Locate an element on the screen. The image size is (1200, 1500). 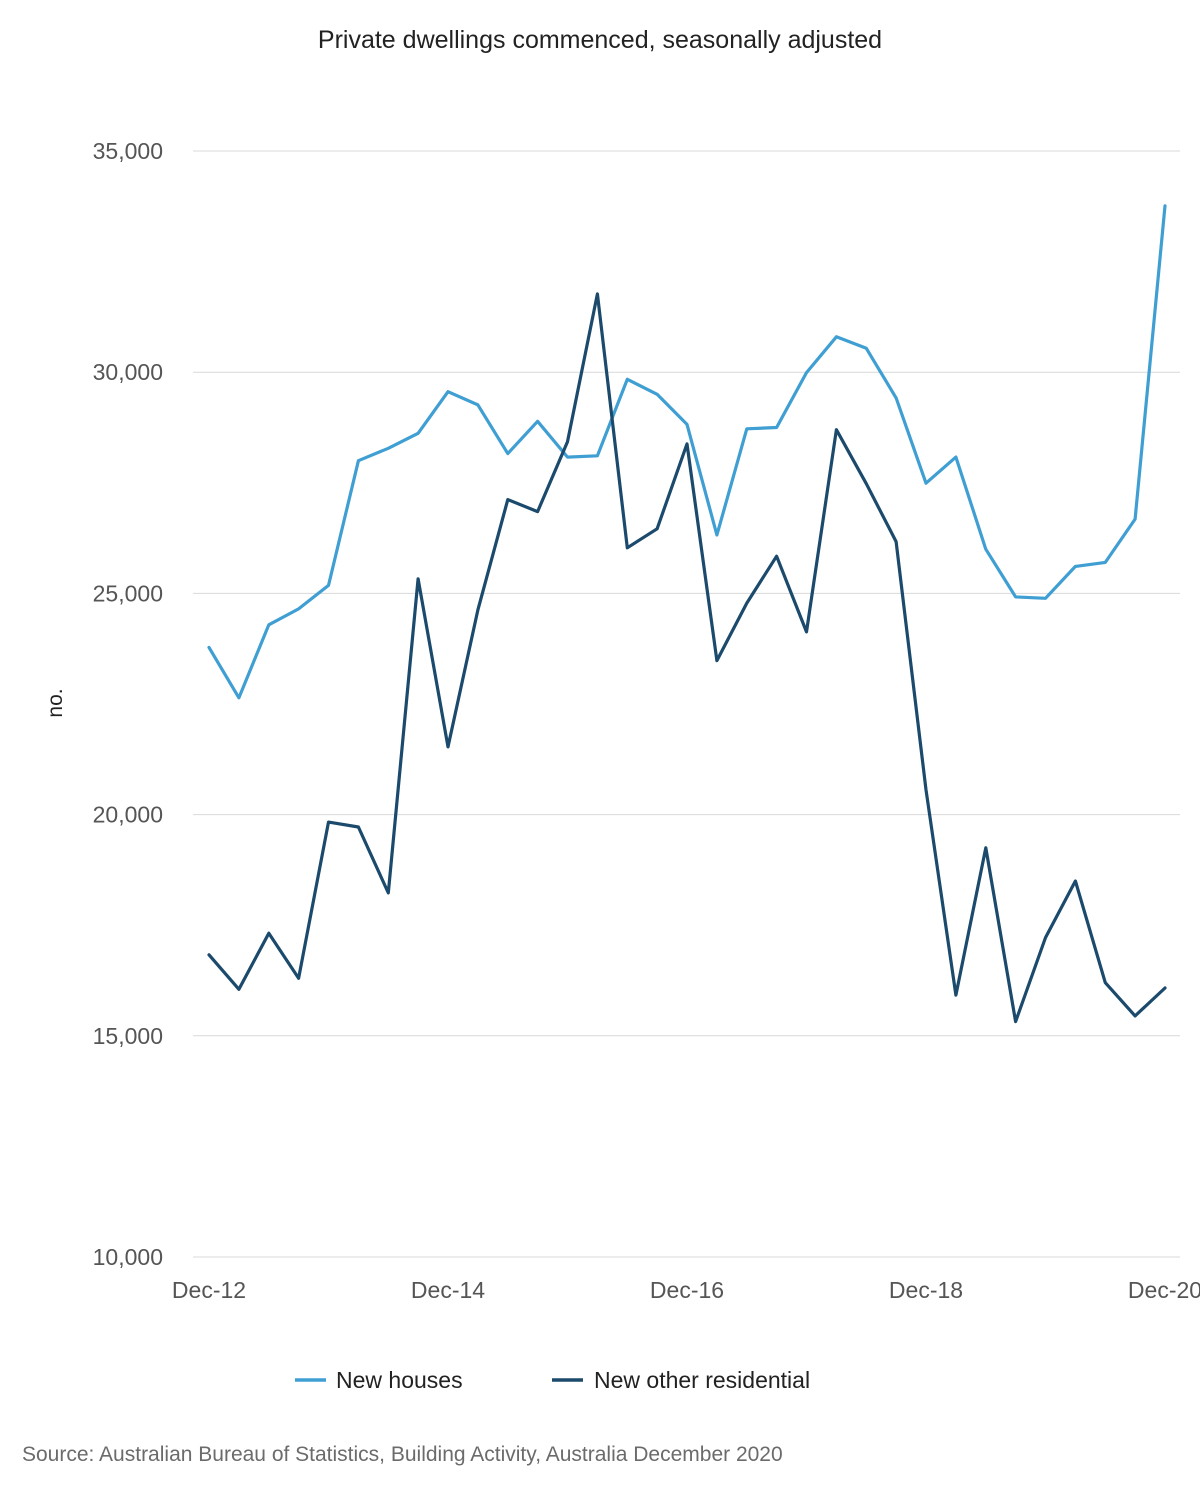
legend-label-new-other-residential: New other residential is located at coordinates (702, 1380).